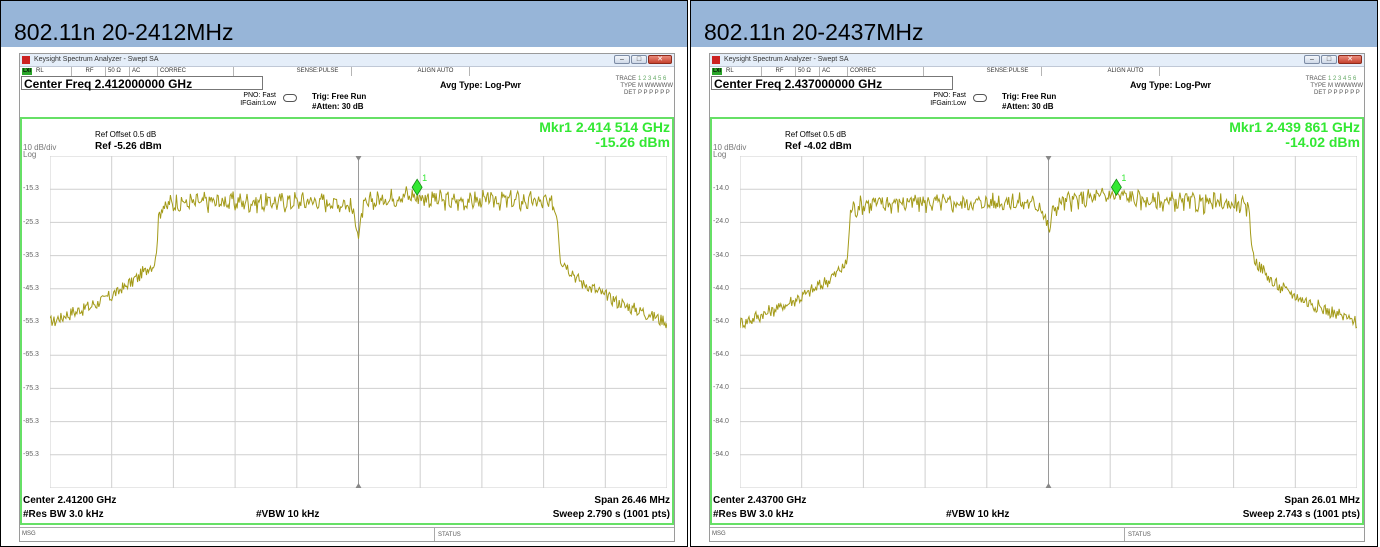  I want to click on y-tick-label: -94.0, so click(721, 454).